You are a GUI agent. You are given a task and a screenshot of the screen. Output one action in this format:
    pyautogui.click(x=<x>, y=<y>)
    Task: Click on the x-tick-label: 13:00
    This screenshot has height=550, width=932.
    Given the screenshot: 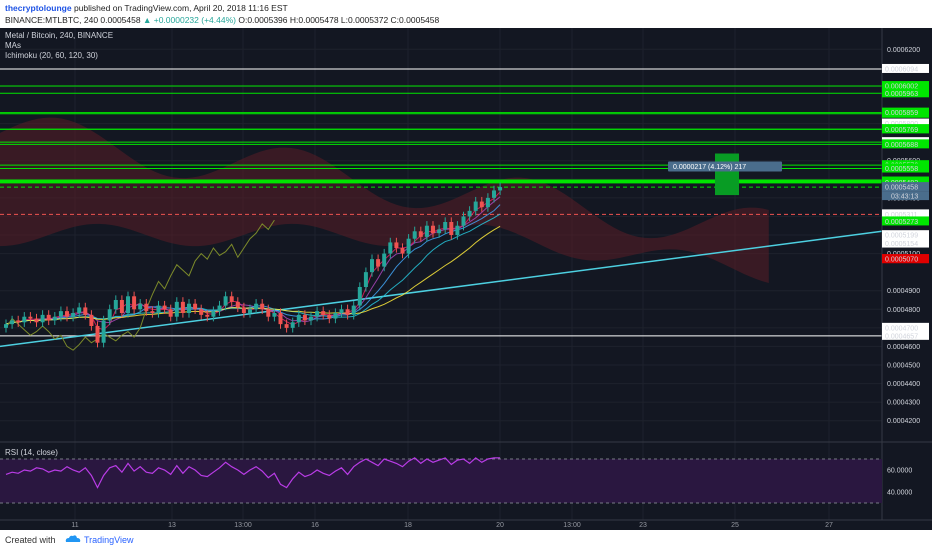 What is the action you would take?
    pyautogui.click(x=243, y=525)
    